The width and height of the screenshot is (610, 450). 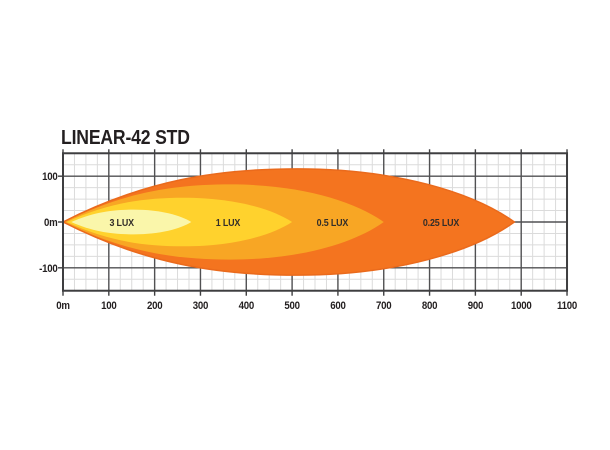 What do you see at coordinates (48, 269) in the screenshot?
I see `y-axis-label: -100` at bounding box center [48, 269].